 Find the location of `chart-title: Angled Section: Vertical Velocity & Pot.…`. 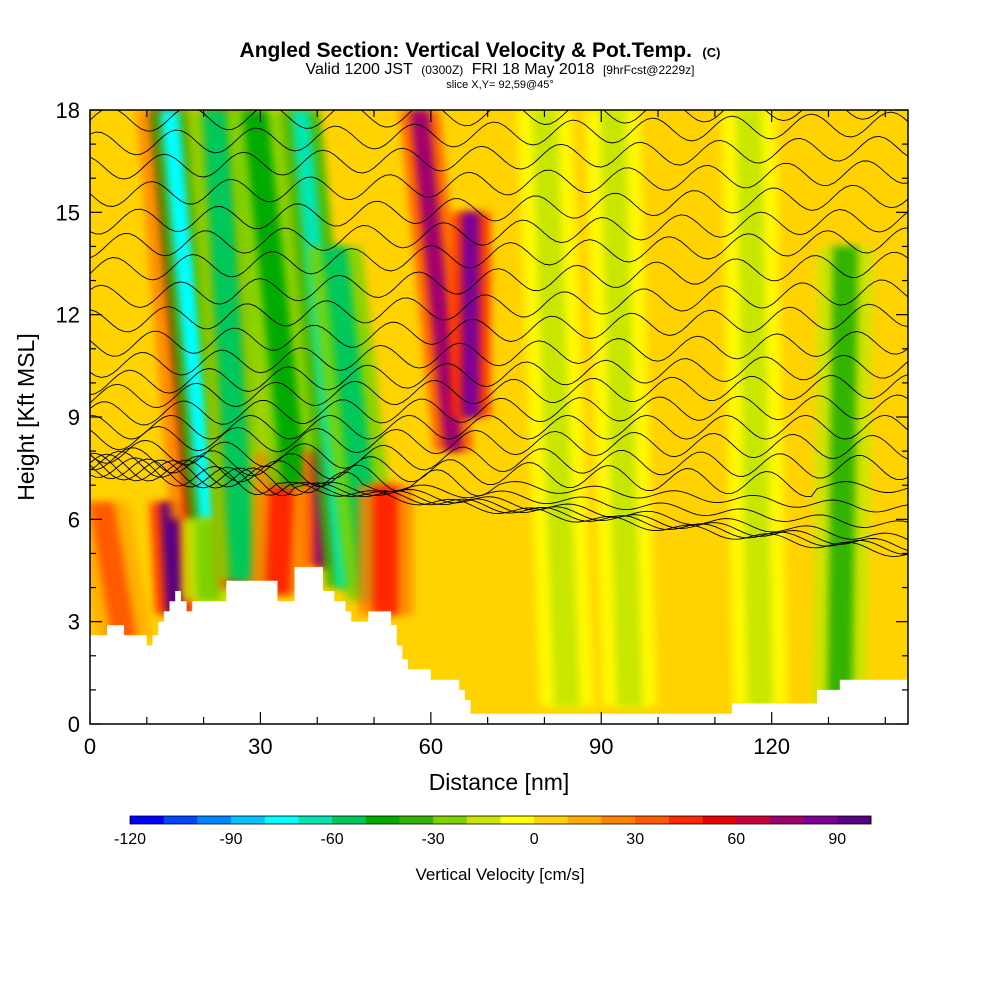

chart-title: Angled Section: Vertical Velocity & Pot.… is located at coordinates (466, 50).